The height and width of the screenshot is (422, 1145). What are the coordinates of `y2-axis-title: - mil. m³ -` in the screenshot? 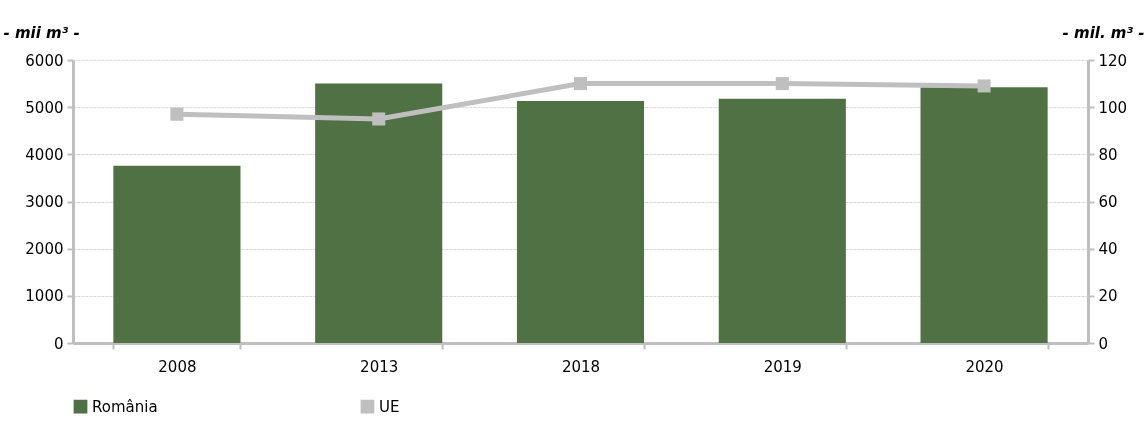 It's located at (1103, 32).